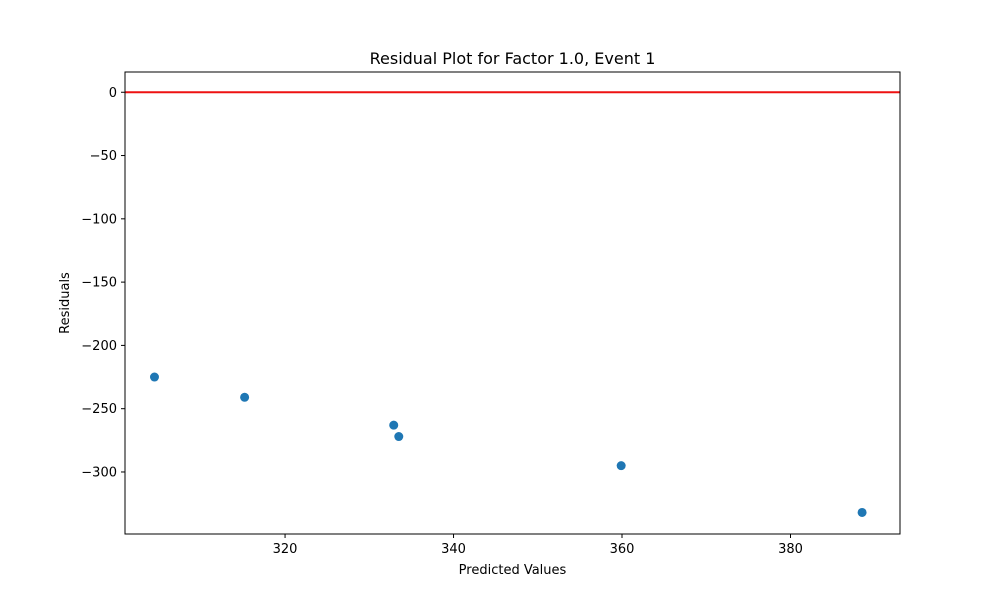 The image size is (1000, 600). What do you see at coordinates (103, 156) in the screenshot?
I see `y-tick-label: −50` at bounding box center [103, 156].